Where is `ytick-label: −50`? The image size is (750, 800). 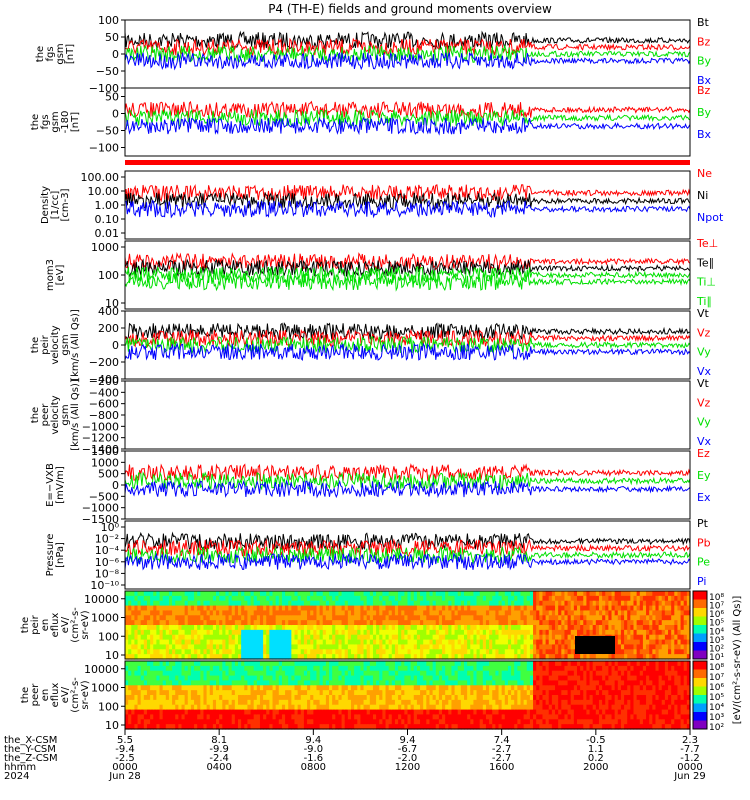
ytick-label: −50 is located at coordinates (107, 131).